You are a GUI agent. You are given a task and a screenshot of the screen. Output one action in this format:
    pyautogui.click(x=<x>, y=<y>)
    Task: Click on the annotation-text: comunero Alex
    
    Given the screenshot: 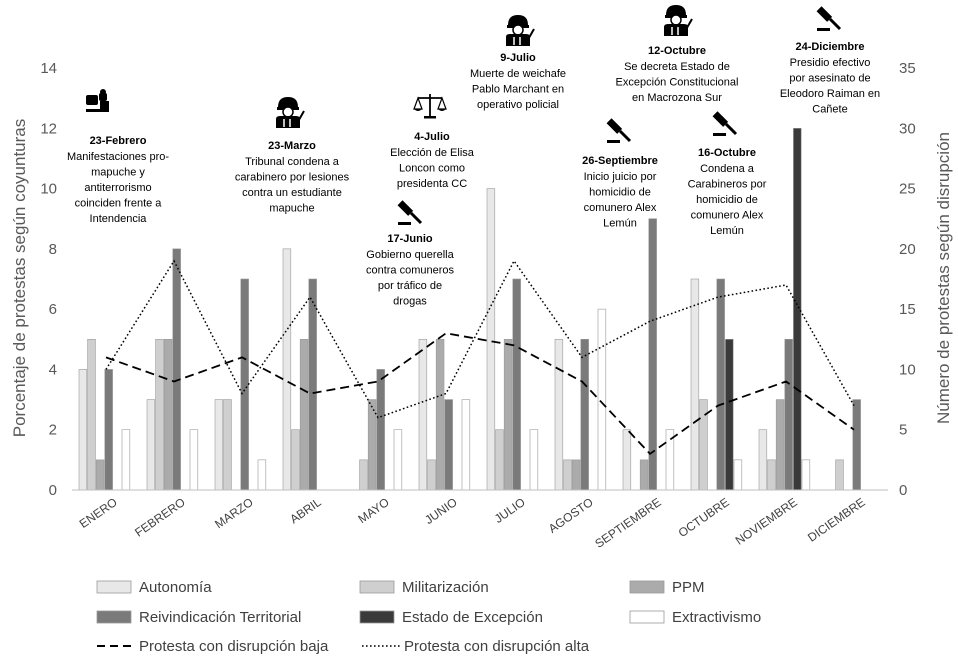 What is the action you would take?
    pyautogui.click(x=727, y=216)
    